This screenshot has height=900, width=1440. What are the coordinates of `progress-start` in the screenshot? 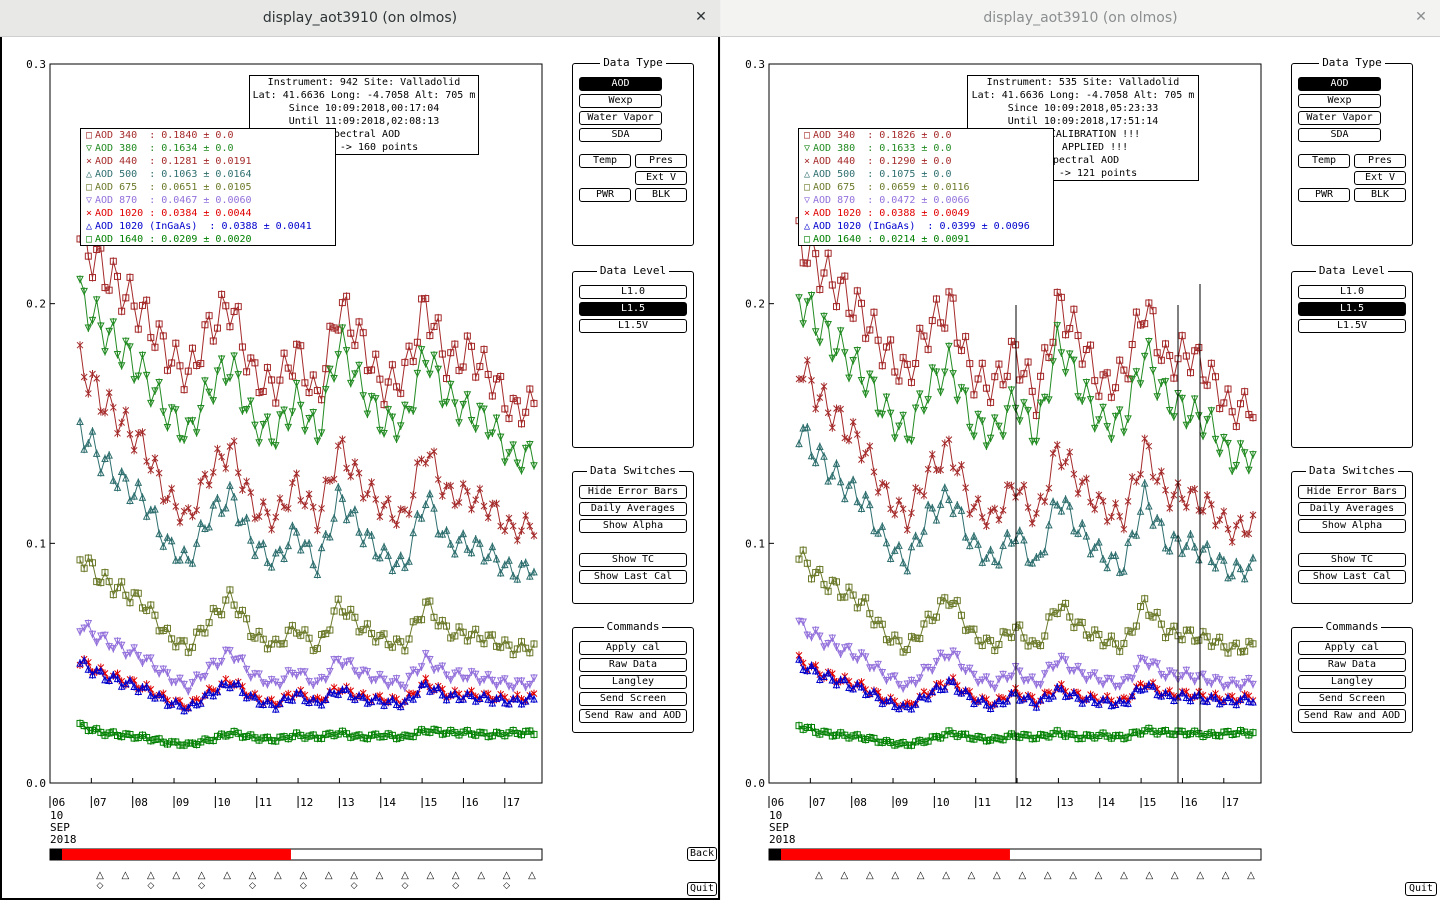 It's located at (775, 854).